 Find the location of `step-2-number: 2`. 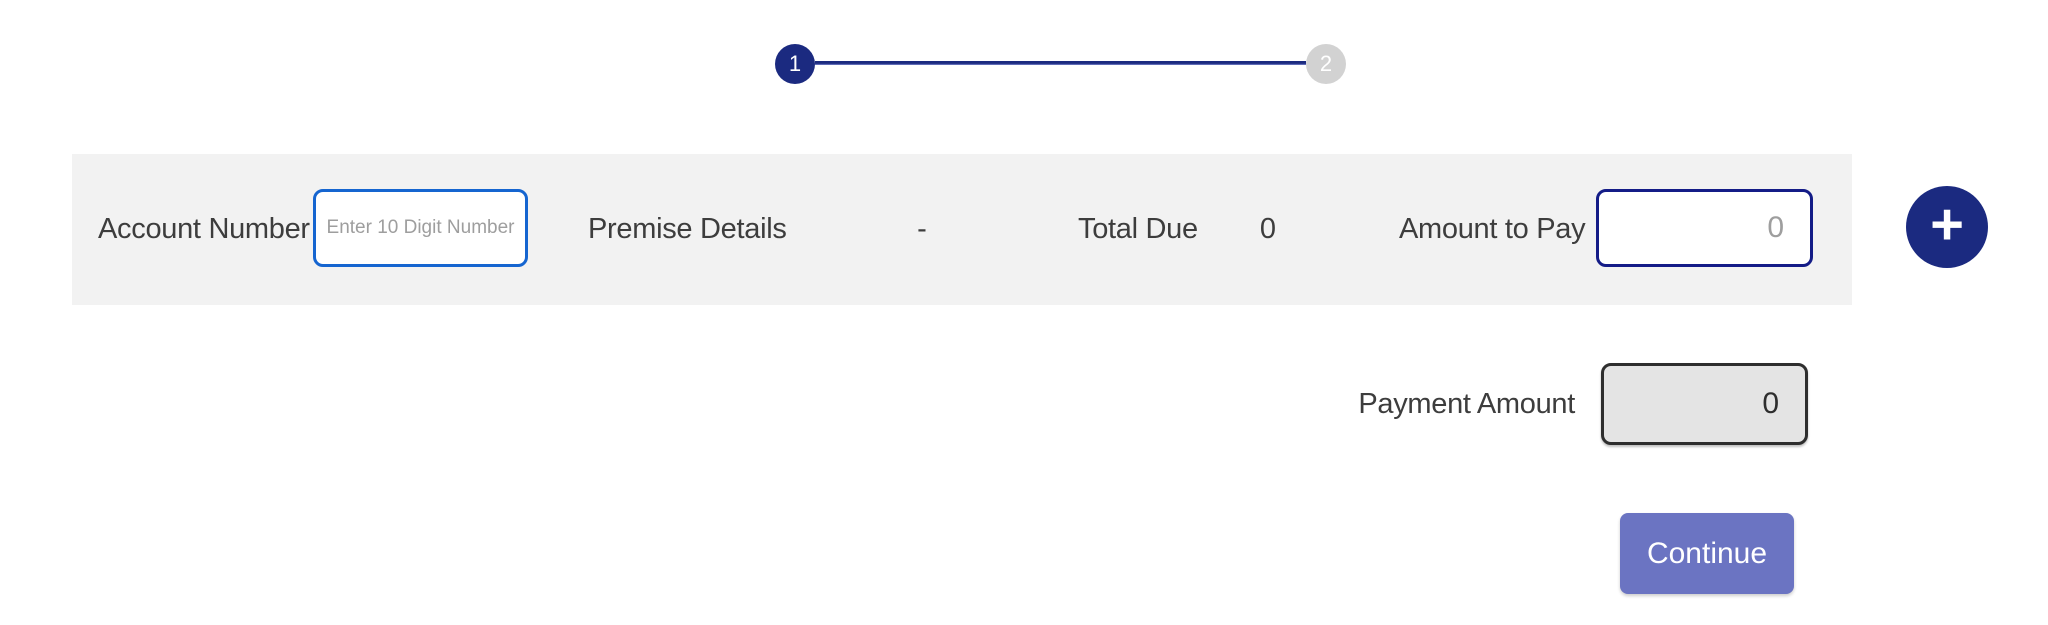

step-2-number: 2 is located at coordinates (1326, 63).